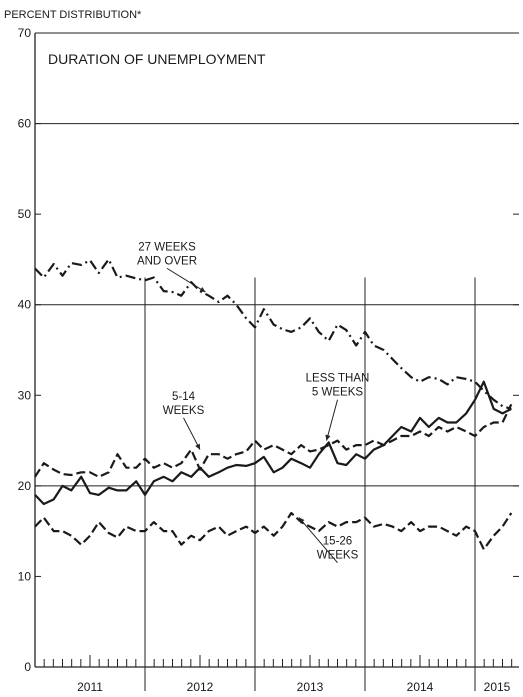 The width and height of the screenshot is (523, 697). Describe the element at coordinates (337, 393) in the screenshot. I see `annotation-3-line-2: 5 WEEKS` at that location.